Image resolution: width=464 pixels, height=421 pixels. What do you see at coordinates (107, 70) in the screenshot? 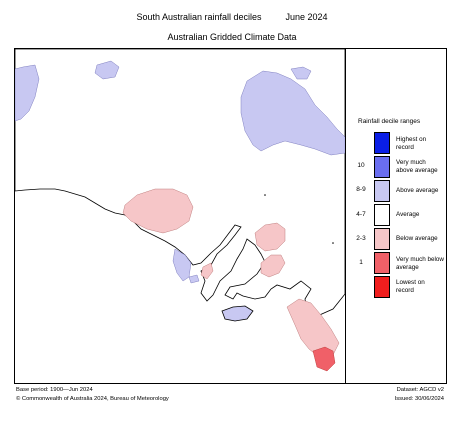
I see `region-above-average-north` at bounding box center [107, 70].